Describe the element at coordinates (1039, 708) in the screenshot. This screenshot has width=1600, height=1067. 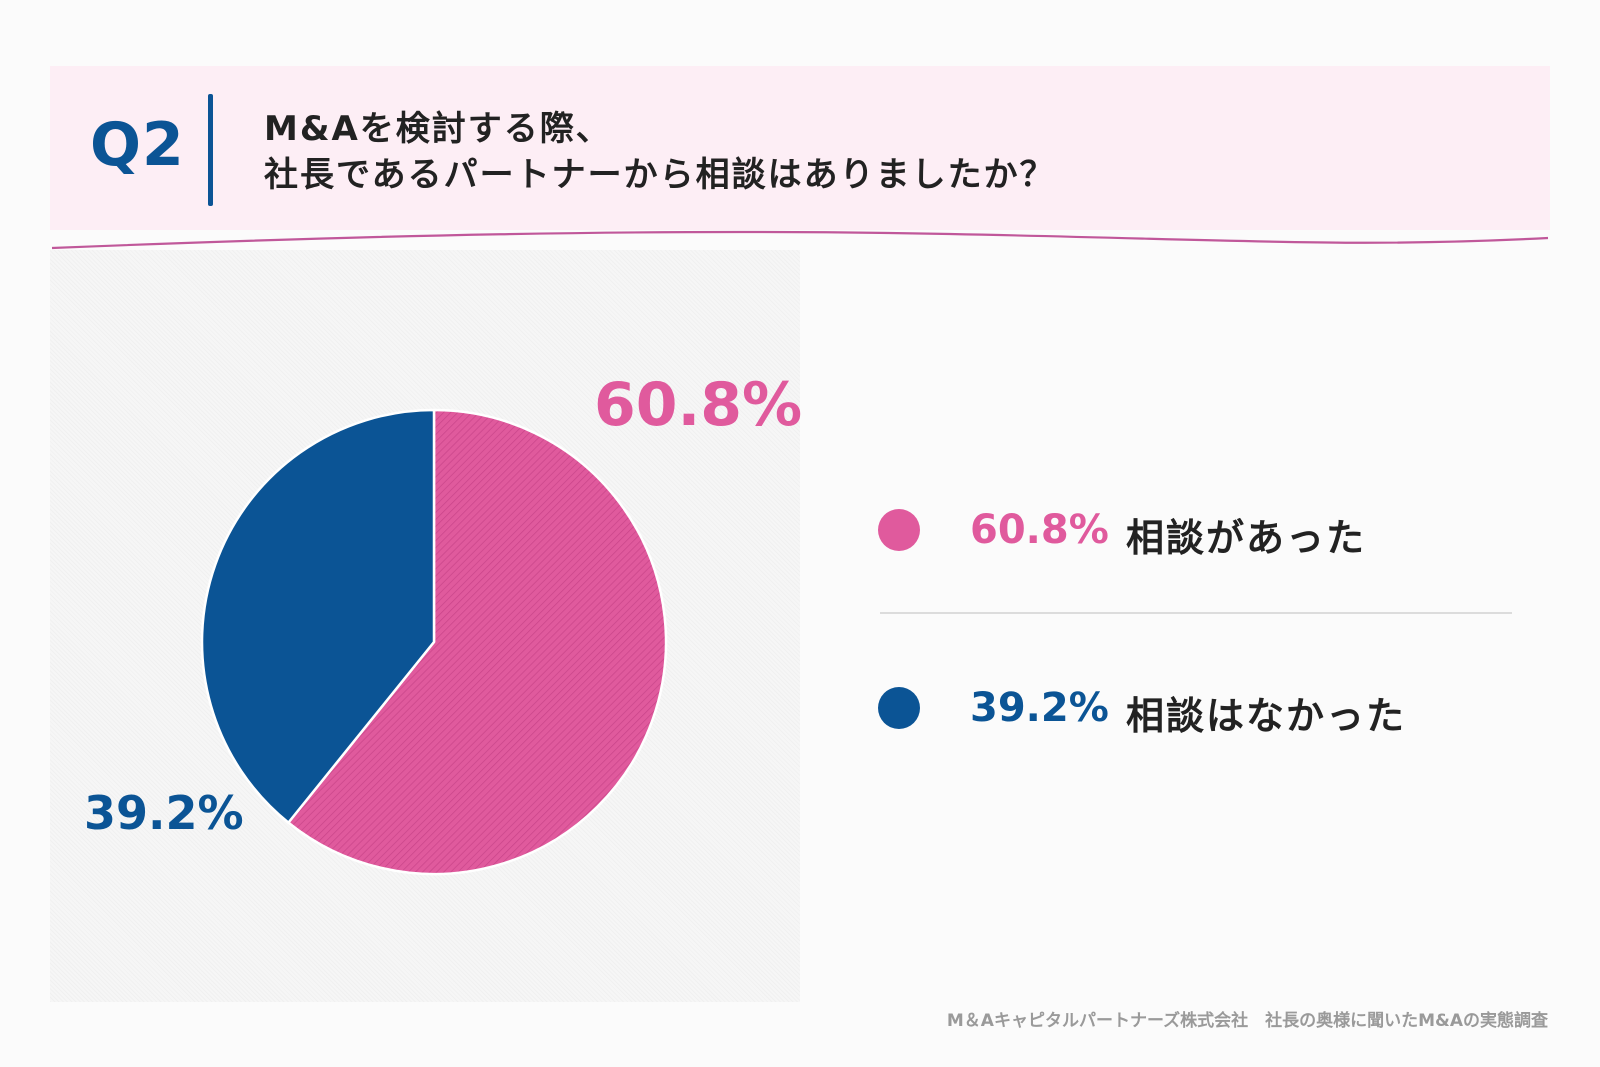
I see `legend-pct-not-consulted: 39.2%` at that location.